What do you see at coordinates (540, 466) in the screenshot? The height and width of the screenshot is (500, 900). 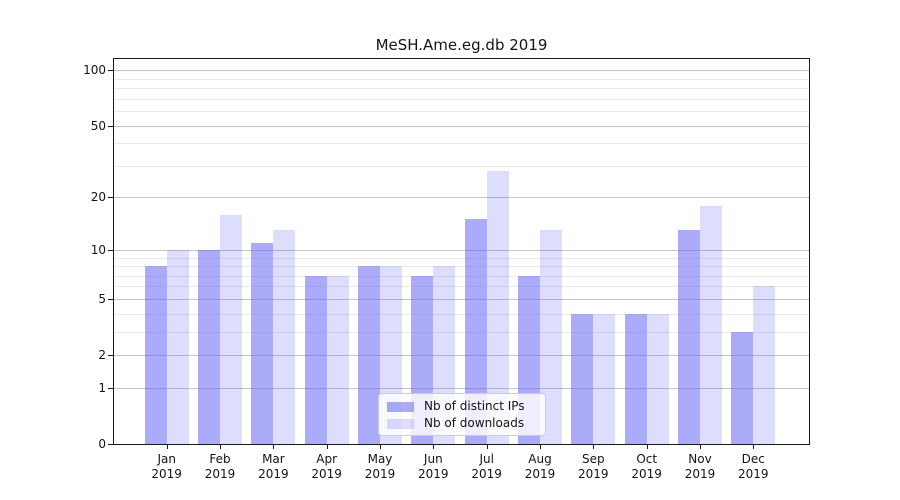 I see `x-tick-label: Aug 2019` at bounding box center [540, 466].